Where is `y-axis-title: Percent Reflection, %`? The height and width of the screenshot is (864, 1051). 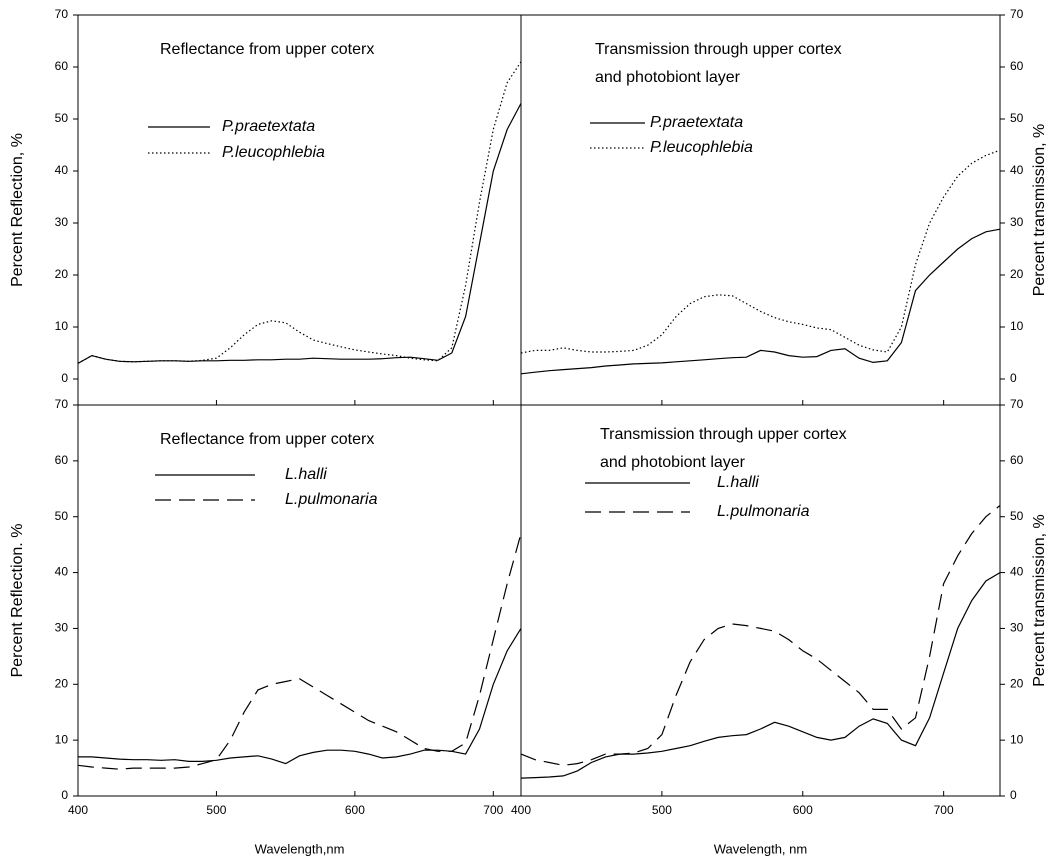 y-axis-title: Percent Reflection, % is located at coordinates (17, 210).